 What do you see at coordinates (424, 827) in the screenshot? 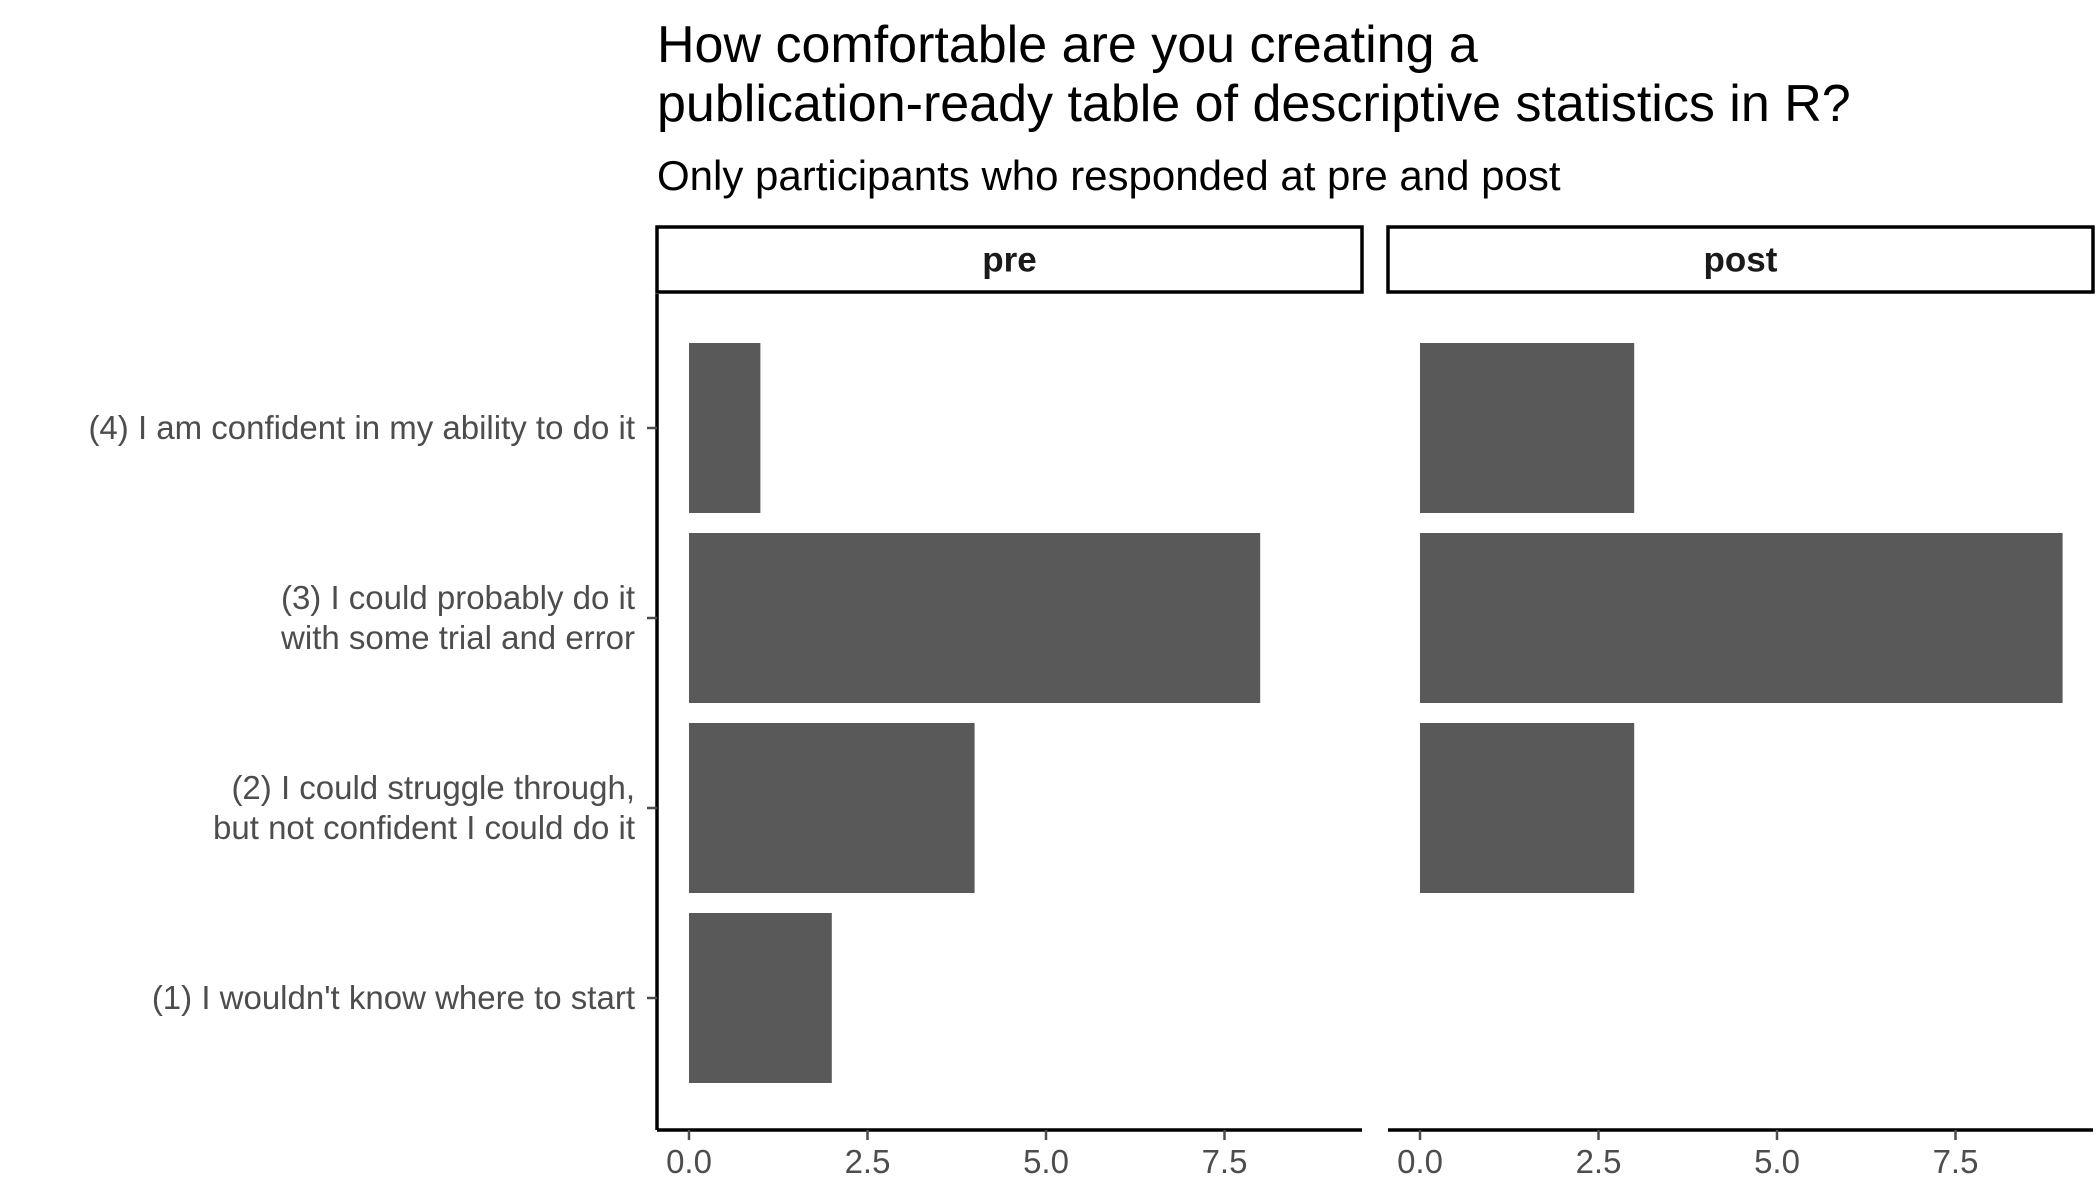
I see `y-category-label-line: but not confident I could do it` at bounding box center [424, 827].